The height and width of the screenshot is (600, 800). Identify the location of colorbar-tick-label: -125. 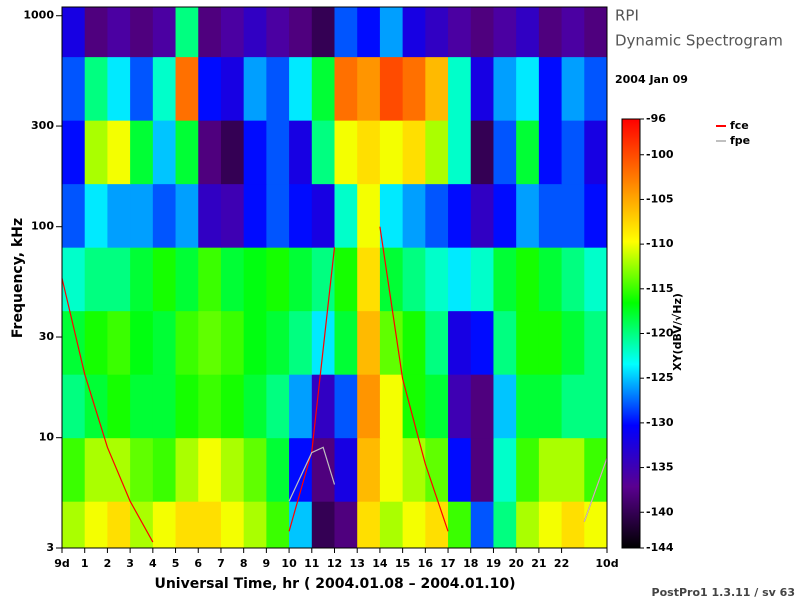
(660, 377).